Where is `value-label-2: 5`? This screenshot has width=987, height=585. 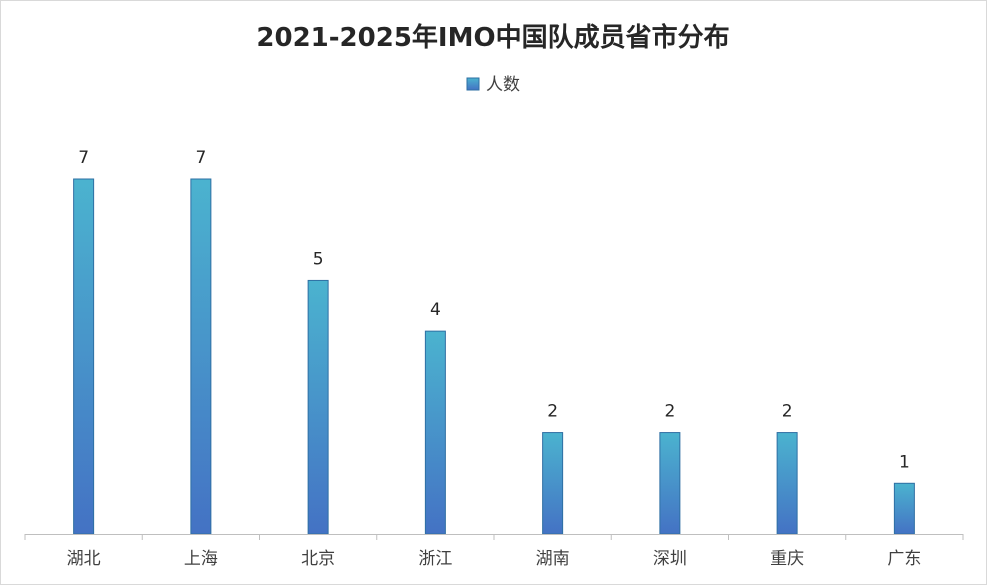
value-label-2: 5 is located at coordinates (318, 259).